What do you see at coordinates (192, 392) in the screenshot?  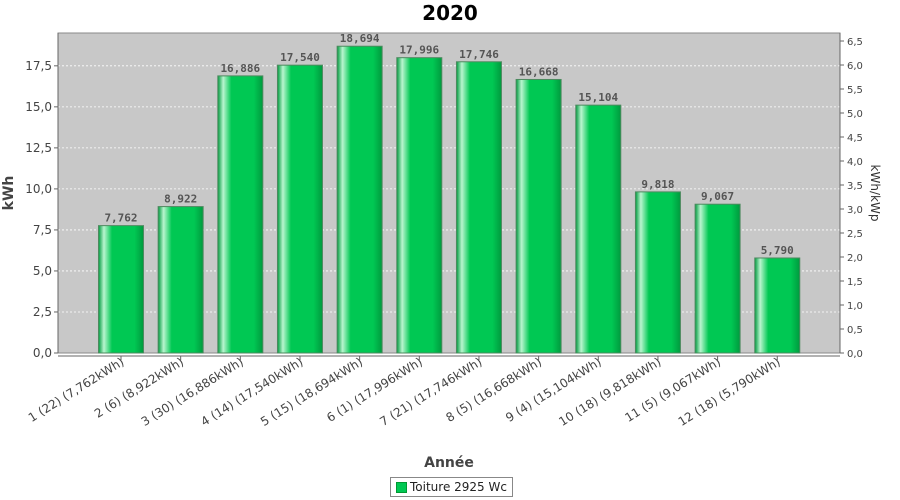 I see `x-tick-label: 3 (30) (16,886kWh)` at bounding box center [192, 392].